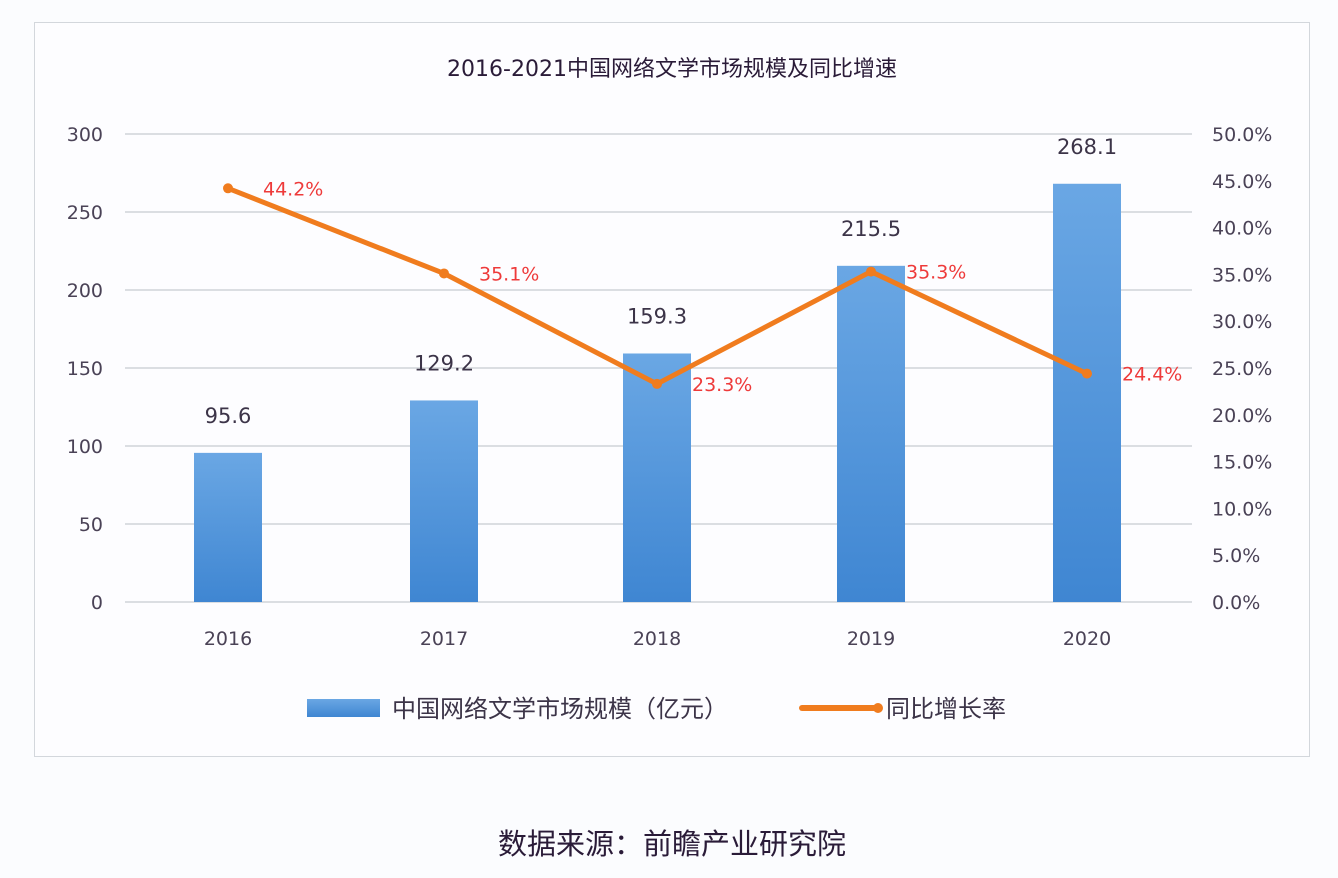 The height and width of the screenshot is (878, 1338). I want to click on bar-value-label: 268.1, so click(1087, 147).